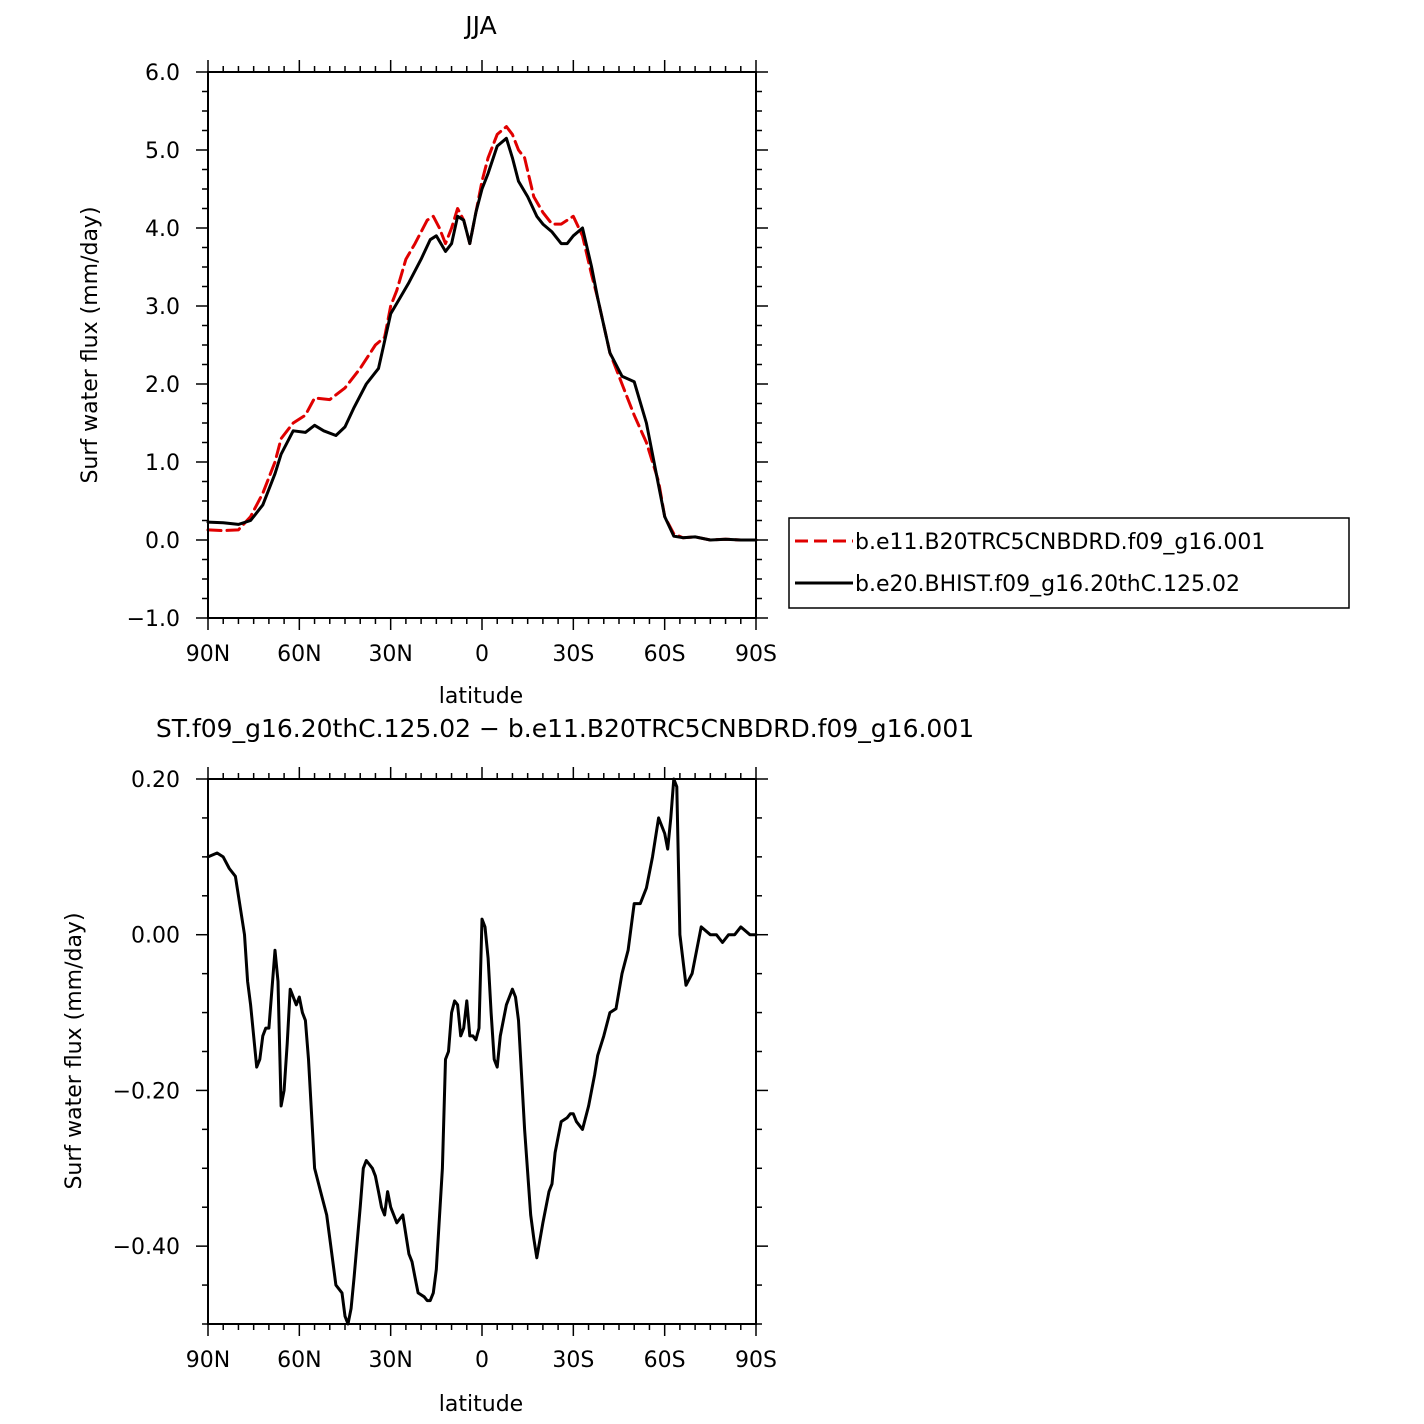 The height and width of the screenshot is (1424, 1424). What do you see at coordinates (208, 1360) in the screenshot?
I see `bottom-x-tick-label: 90N` at bounding box center [208, 1360].